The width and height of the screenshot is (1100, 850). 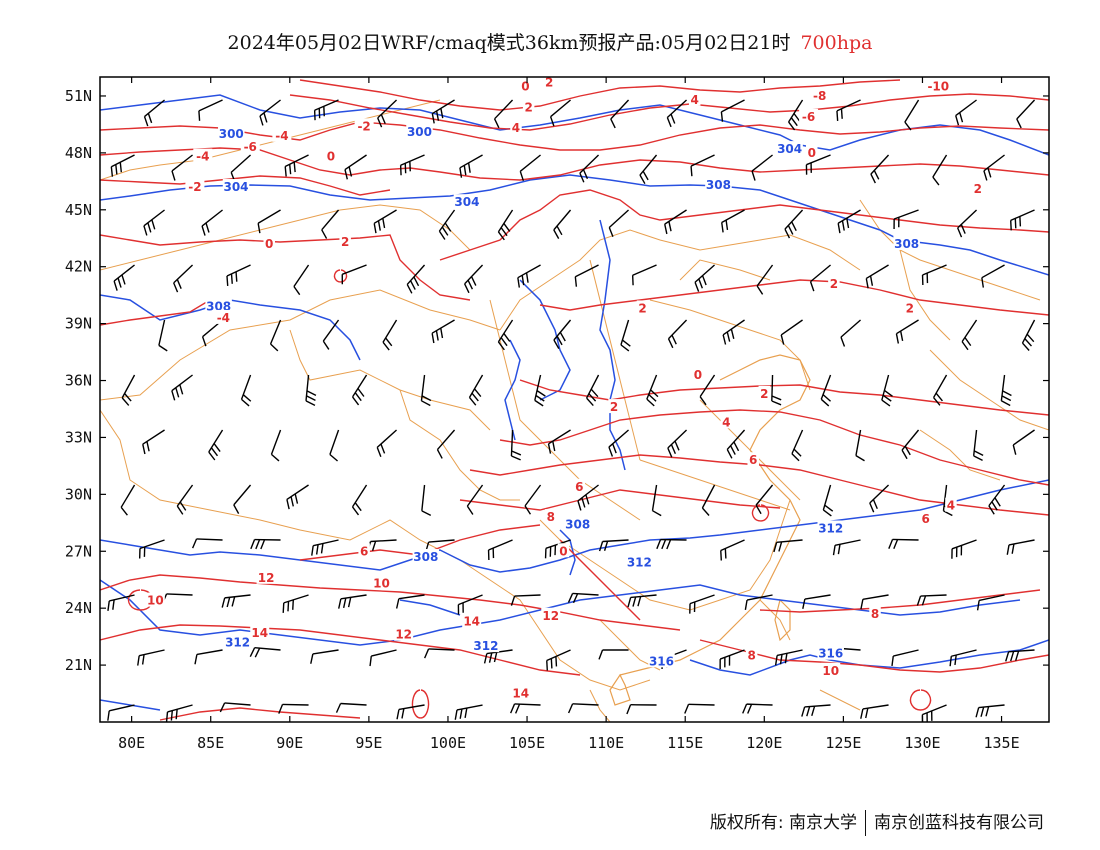 I want to click on x-tick-label: 100E, so click(x=448, y=743).